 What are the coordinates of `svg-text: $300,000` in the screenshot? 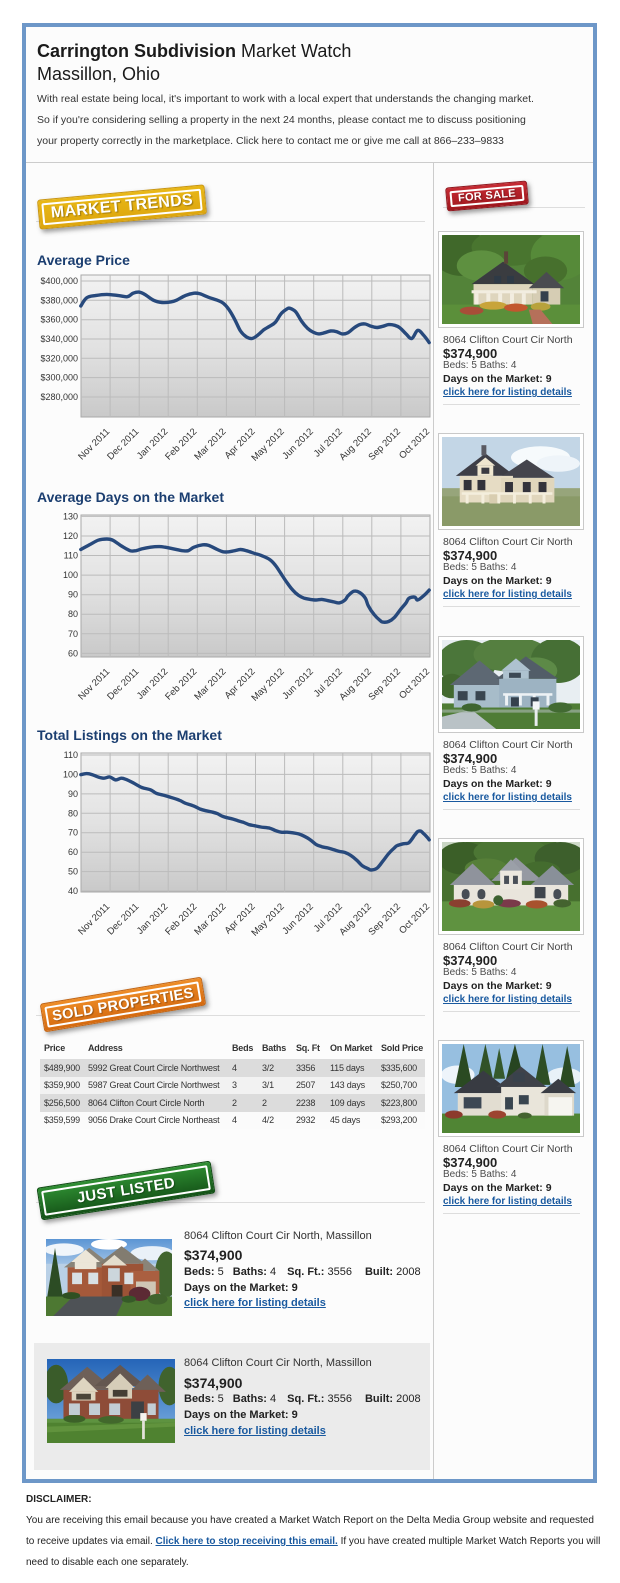 It's located at (59, 378).